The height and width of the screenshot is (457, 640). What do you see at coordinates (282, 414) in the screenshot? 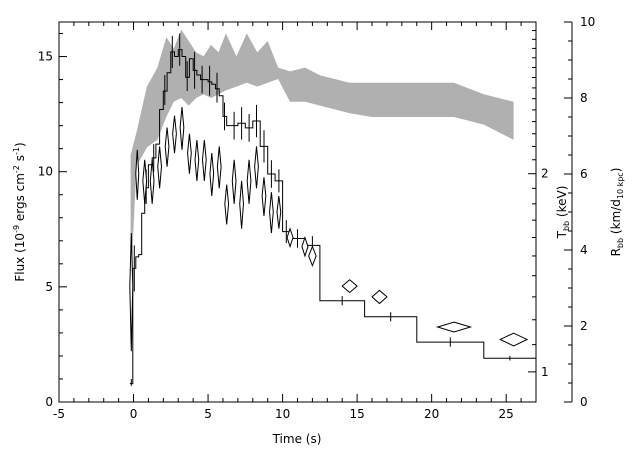
I see `x-tick-label: 10` at bounding box center [282, 414].